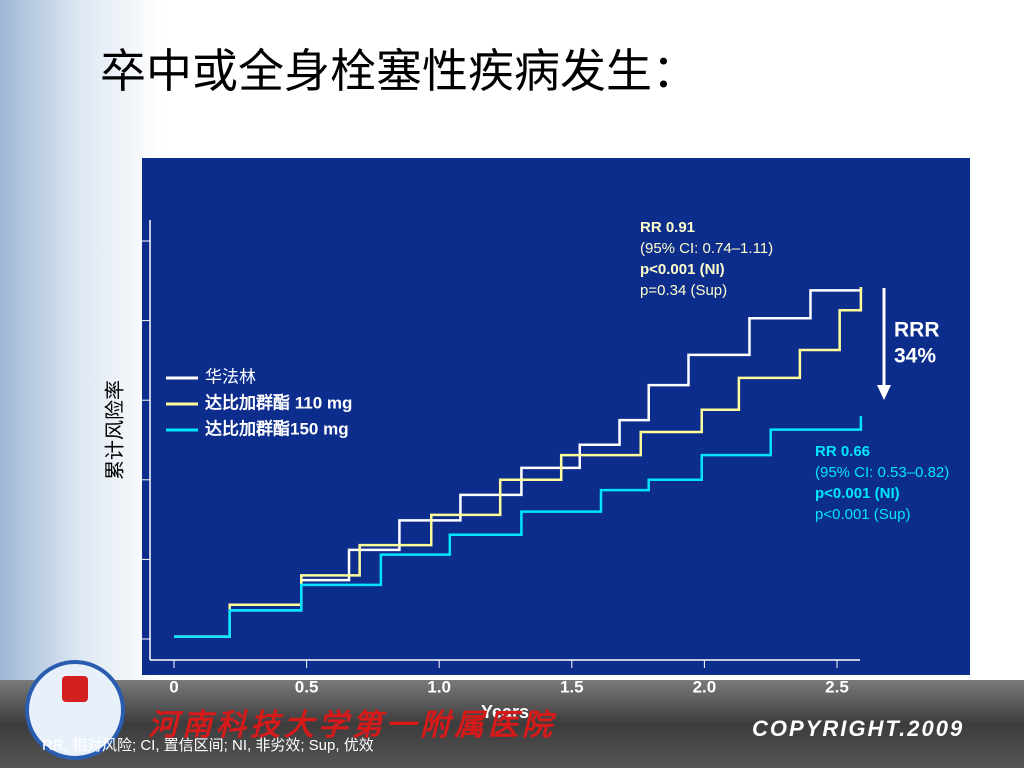 This screenshot has width=1024, height=773. What do you see at coordinates (114, 430) in the screenshot?
I see `y-axis-label: 累计风险率` at bounding box center [114, 430].